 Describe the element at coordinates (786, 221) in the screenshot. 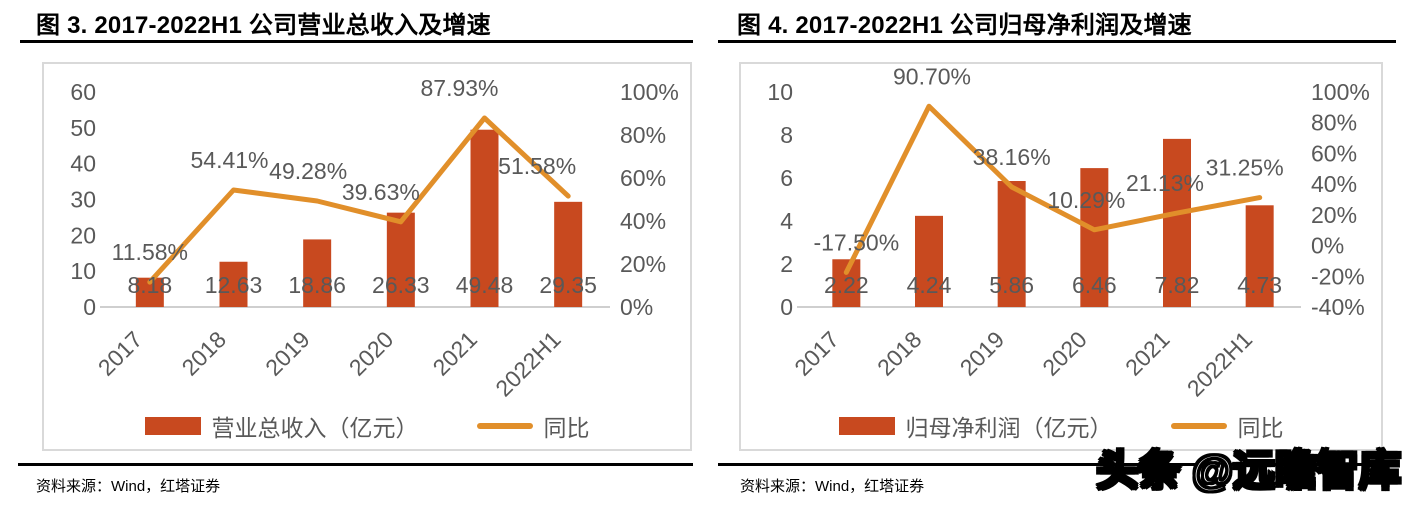

I see `left-axis-tick-label: 4` at that location.